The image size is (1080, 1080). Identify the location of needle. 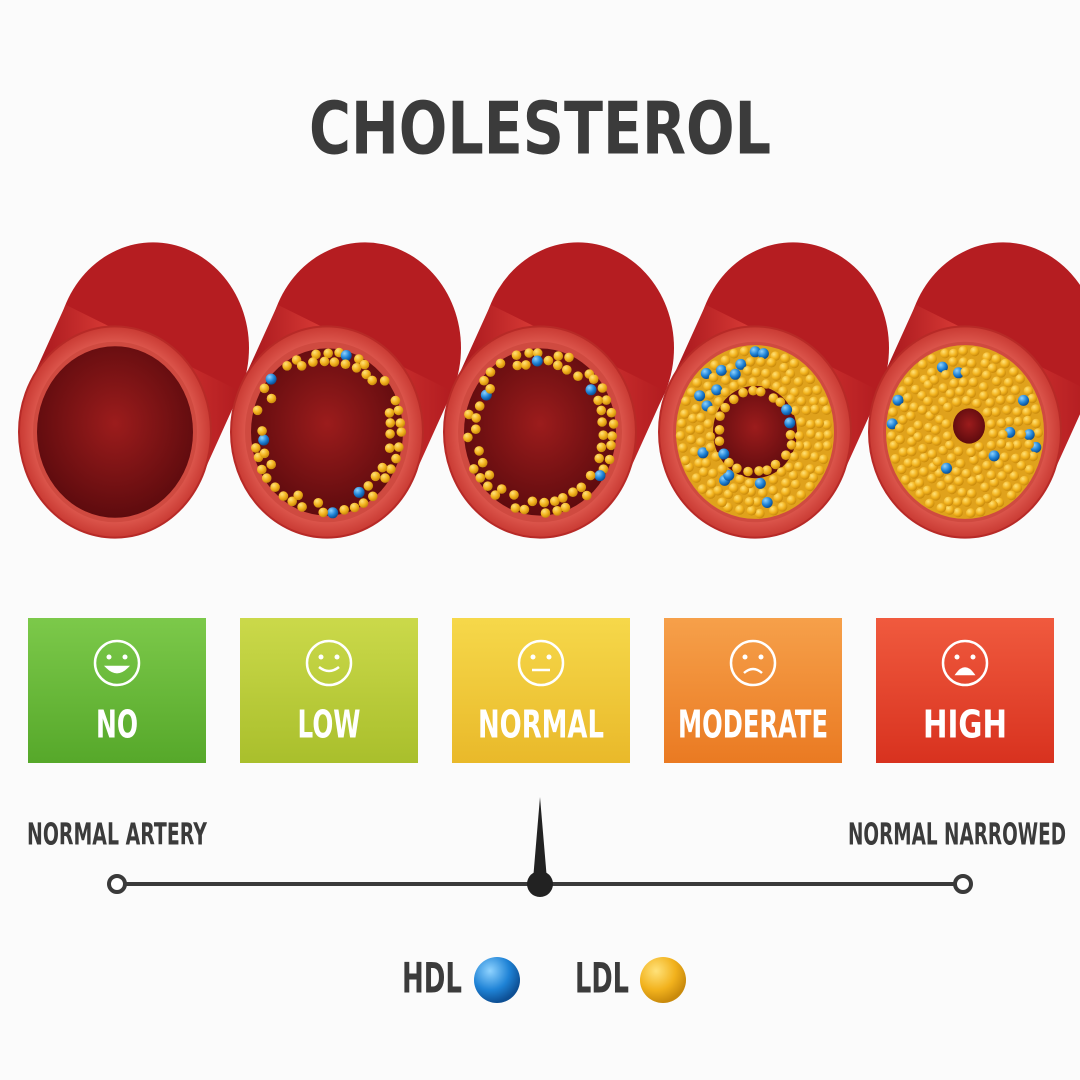
(540, 838).